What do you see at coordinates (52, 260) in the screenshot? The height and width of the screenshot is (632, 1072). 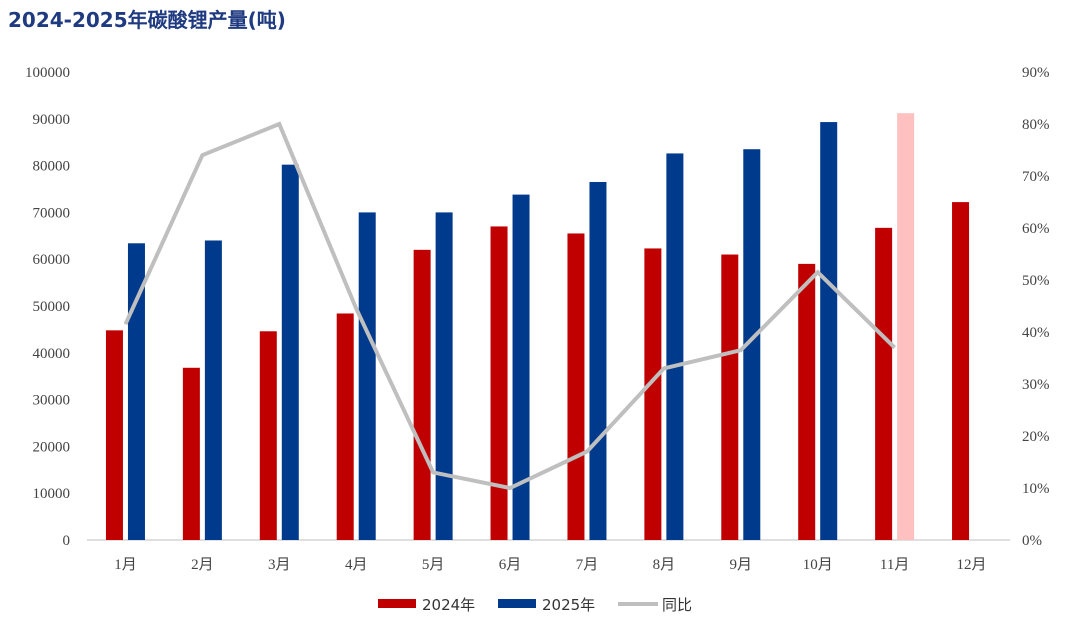 I see `left-tick-label: 60000` at bounding box center [52, 260].